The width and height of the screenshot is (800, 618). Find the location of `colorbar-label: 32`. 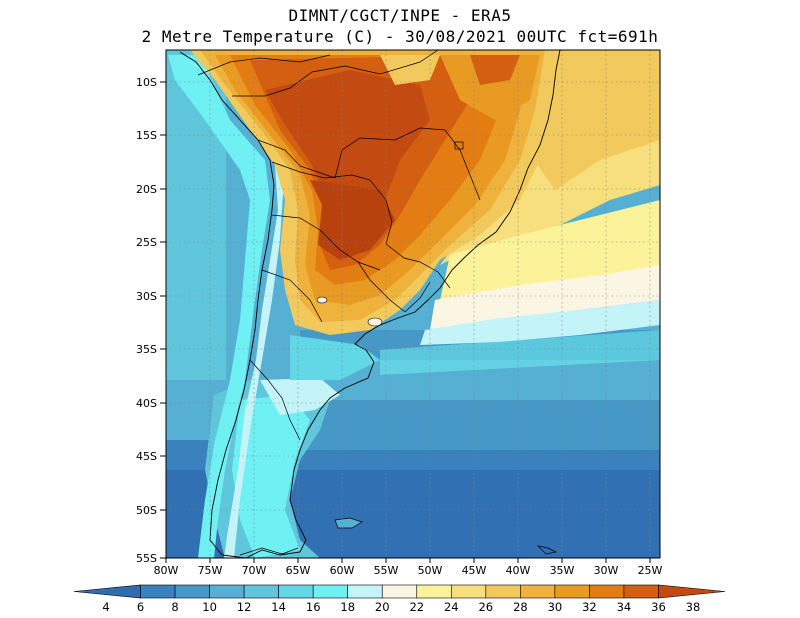

colorbar-label: 32 is located at coordinates (589, 607).